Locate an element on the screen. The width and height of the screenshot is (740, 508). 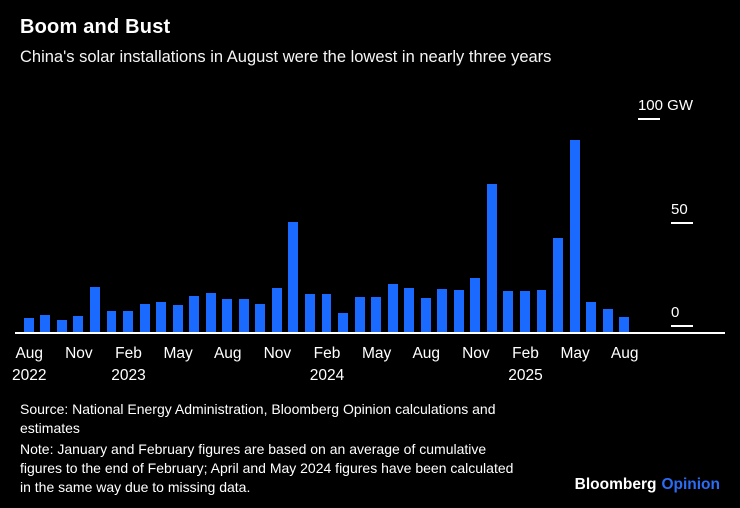
bloomberg-opinion-logo: Bloomberg Opinion is located at coordinates (647, 485).